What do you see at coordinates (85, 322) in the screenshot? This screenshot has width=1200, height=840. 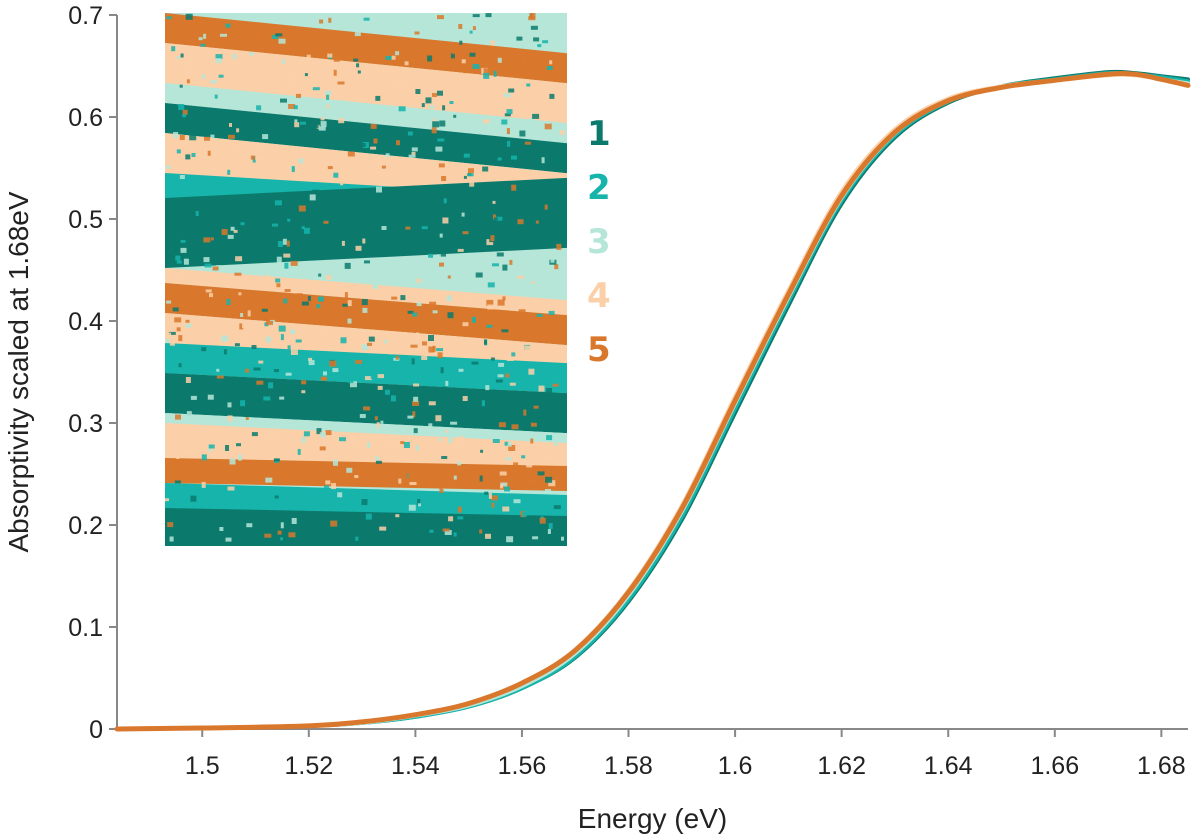 I see `y-tick-label: 0.4` at bounding box center [85, 322].